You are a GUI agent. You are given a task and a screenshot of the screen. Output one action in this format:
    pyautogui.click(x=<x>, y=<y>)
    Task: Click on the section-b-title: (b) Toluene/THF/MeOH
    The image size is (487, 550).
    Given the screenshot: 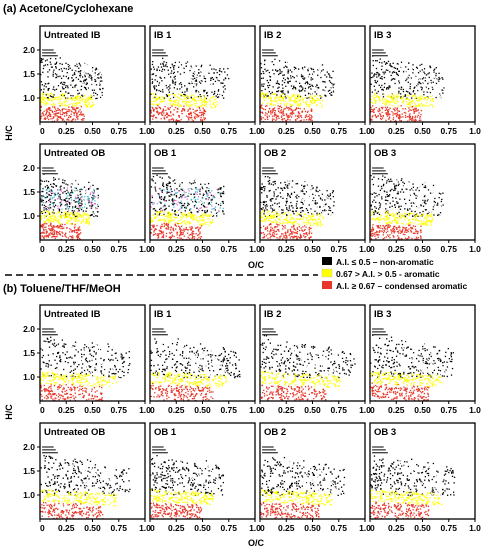 What is the action you would take?
    pyautogui.click(x=62, y=289)
    